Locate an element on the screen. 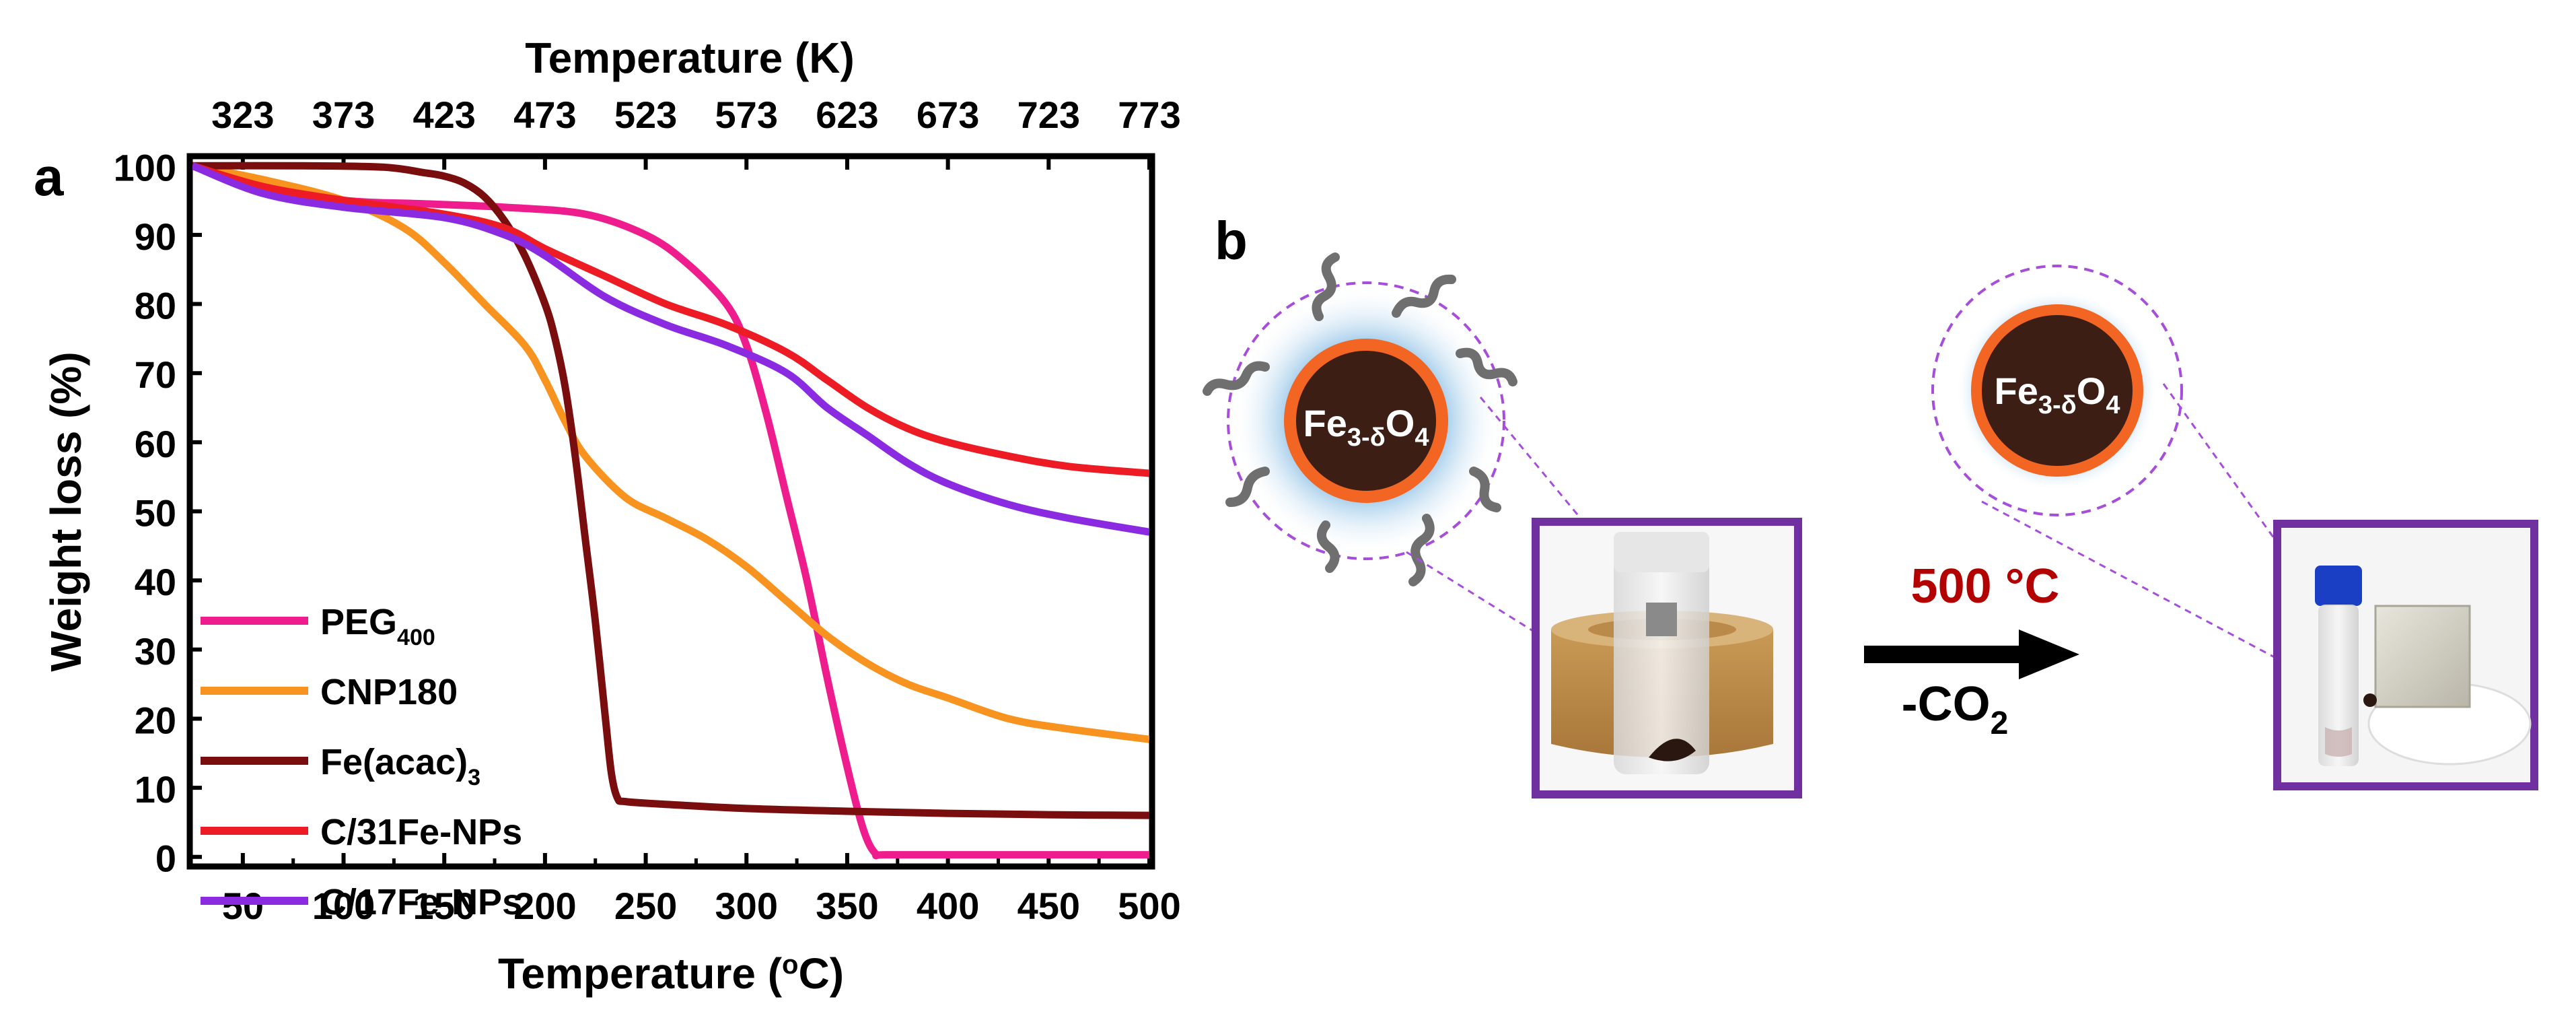 The image size is (2576, 1022). coated-nanoparticle: Fe3-δO4 is located at coordinates (1360, 419).